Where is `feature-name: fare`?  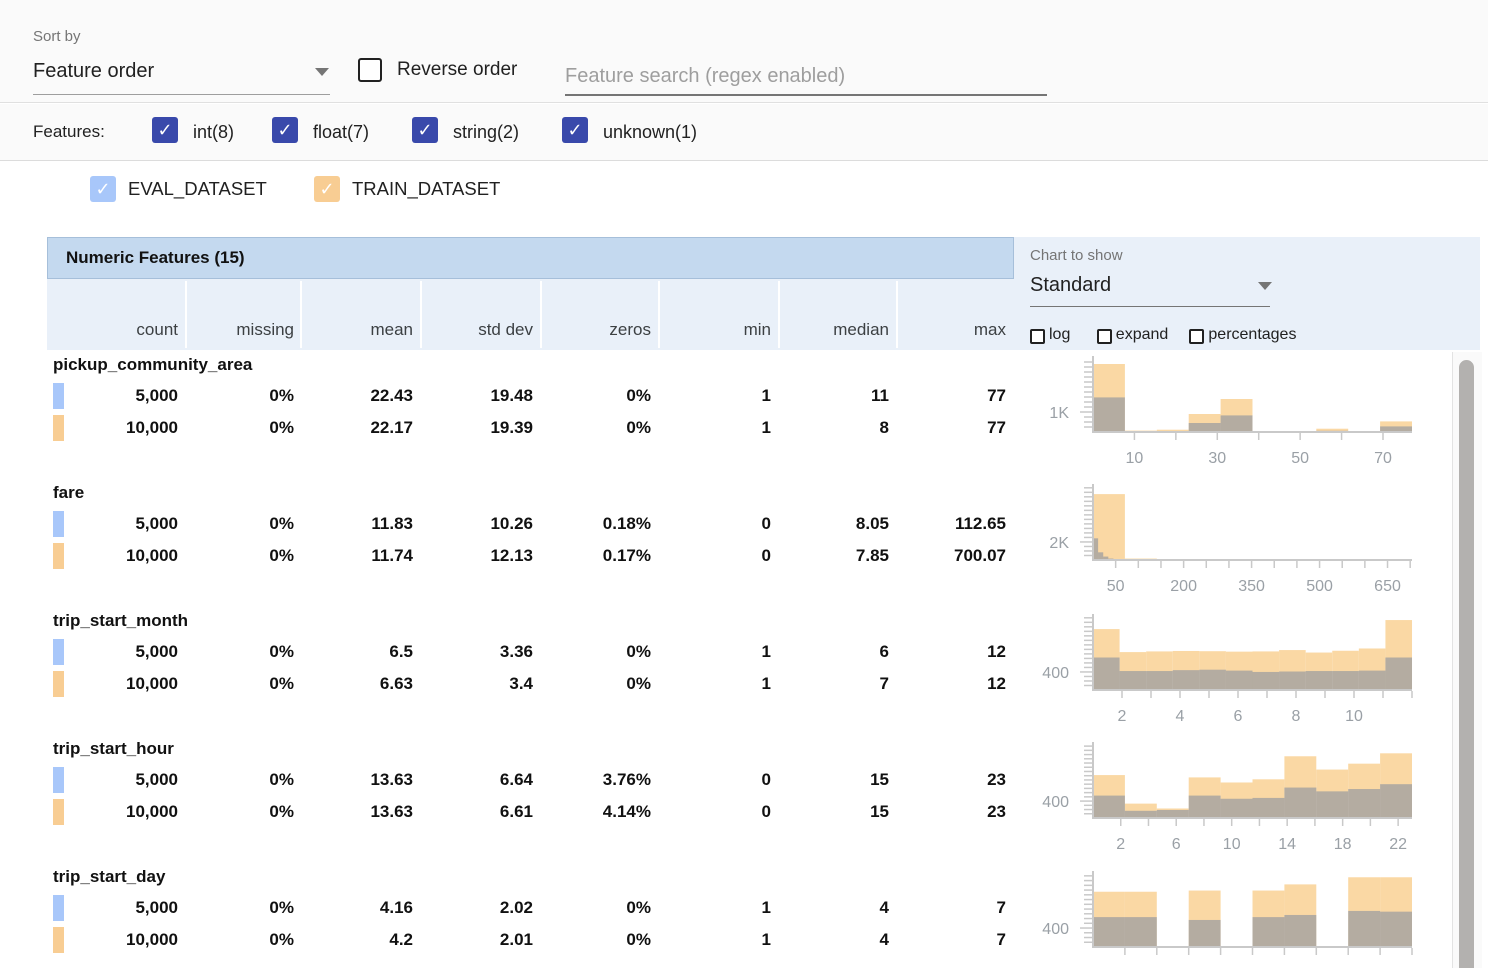
feature-name: fare is located at coordinates (69, 492).